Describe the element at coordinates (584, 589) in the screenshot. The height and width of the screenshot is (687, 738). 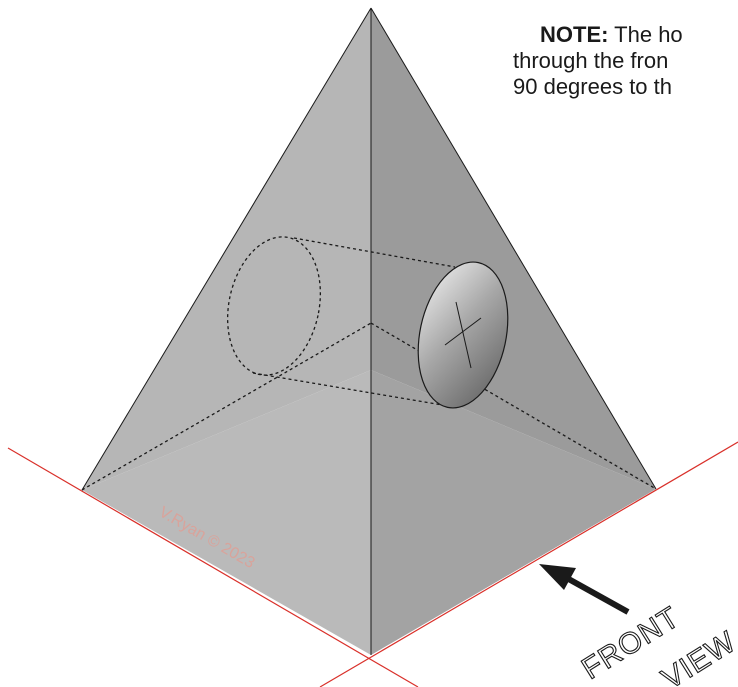
I see `front-view-arrow` at that location.